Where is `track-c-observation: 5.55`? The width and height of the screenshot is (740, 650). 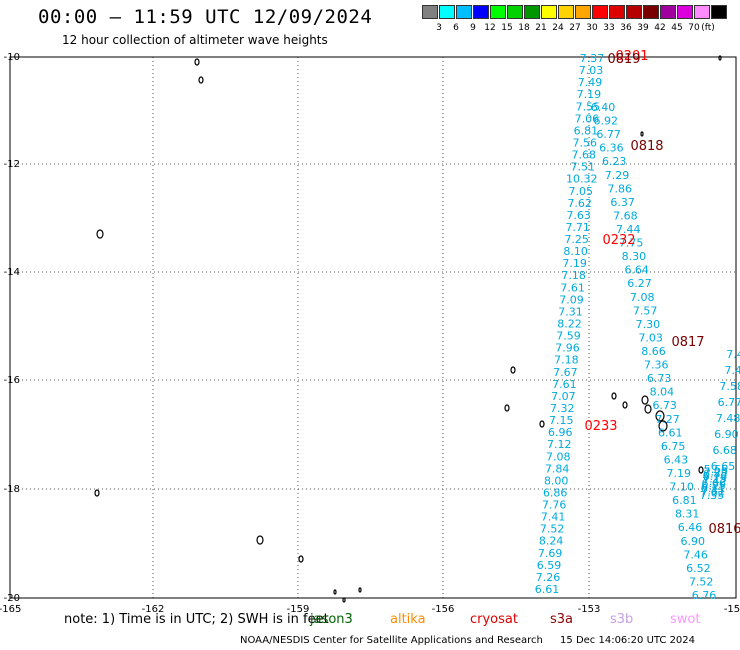
track-c-observation: 5.55 is located at coordinates (716, 469).